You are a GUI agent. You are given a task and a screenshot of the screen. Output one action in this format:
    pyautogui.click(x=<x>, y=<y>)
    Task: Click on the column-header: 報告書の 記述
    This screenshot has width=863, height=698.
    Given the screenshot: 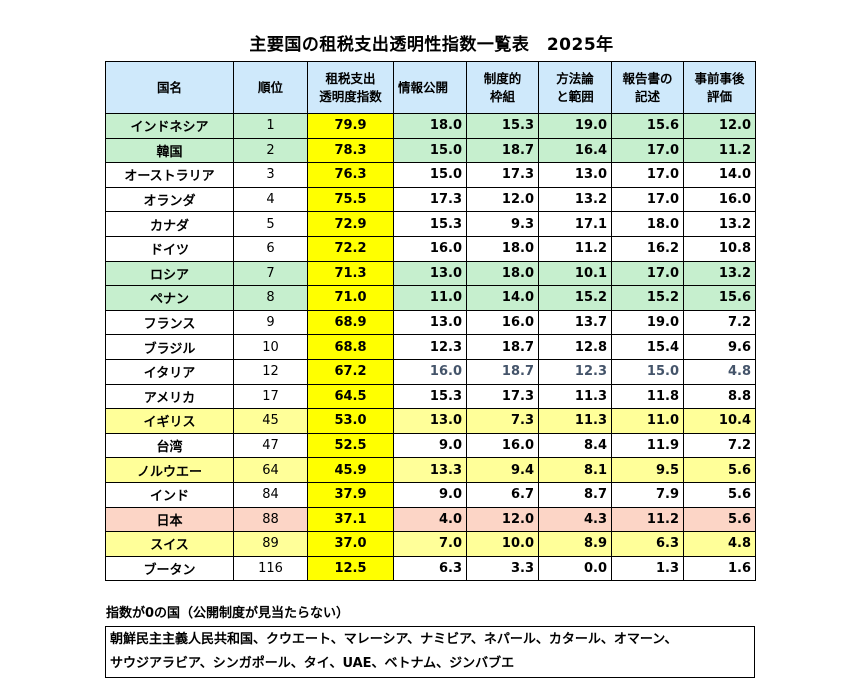 What is the action you would take?
    pyautogui.click(x=647, y=87)
    